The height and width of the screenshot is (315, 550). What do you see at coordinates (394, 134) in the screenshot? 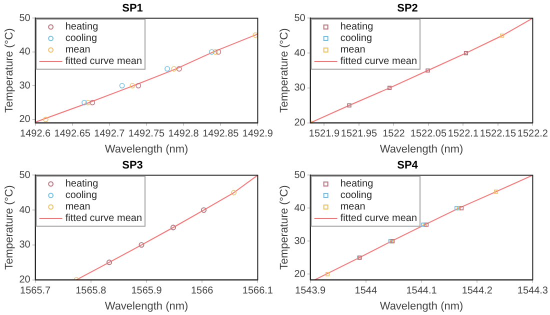
I see `x-tick-label: 1522` at bounding box center [394, 134].